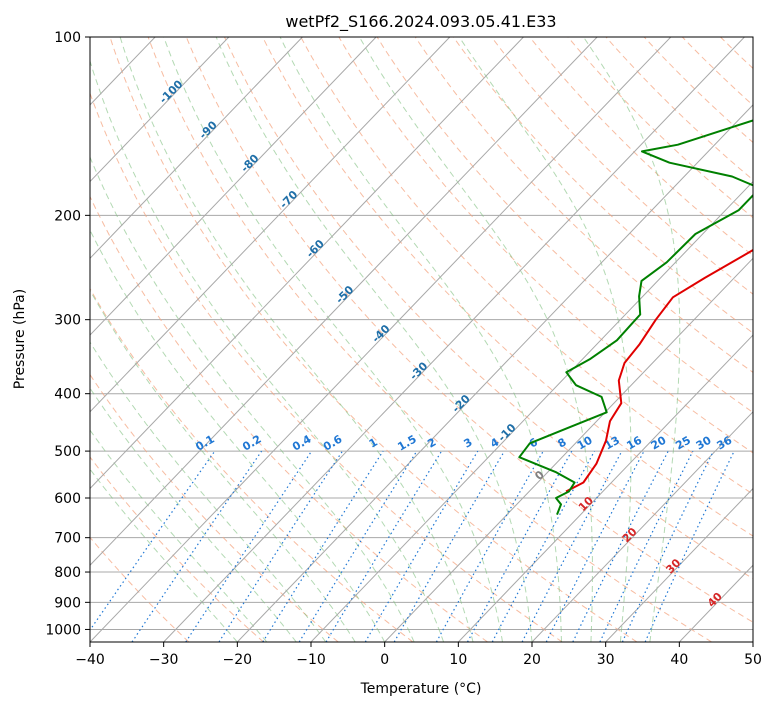 The image size is (775, 708). Describe the element at coordinates (606, 660) in the screenshot. I see `x-tick-label: 30` at that location.